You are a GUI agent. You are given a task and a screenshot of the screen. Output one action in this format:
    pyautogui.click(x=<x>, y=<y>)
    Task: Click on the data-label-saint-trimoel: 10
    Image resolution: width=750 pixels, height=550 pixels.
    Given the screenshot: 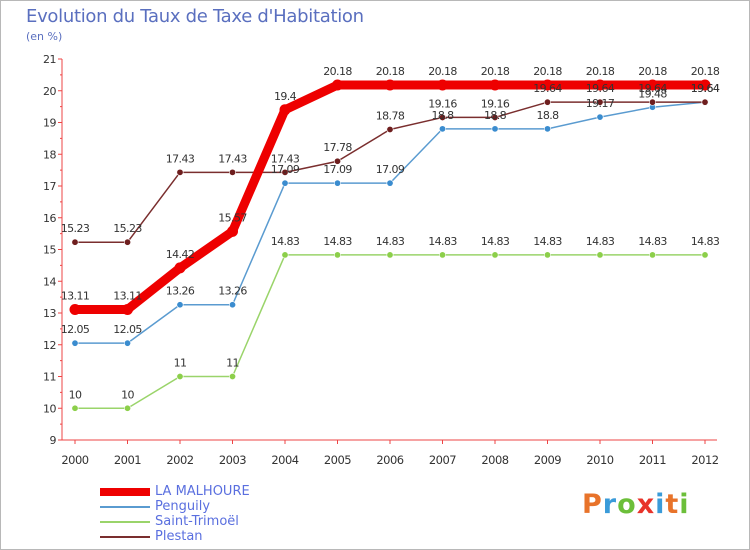 What is the action you would take?
    pyautogui.click(x=127, y=394)
    